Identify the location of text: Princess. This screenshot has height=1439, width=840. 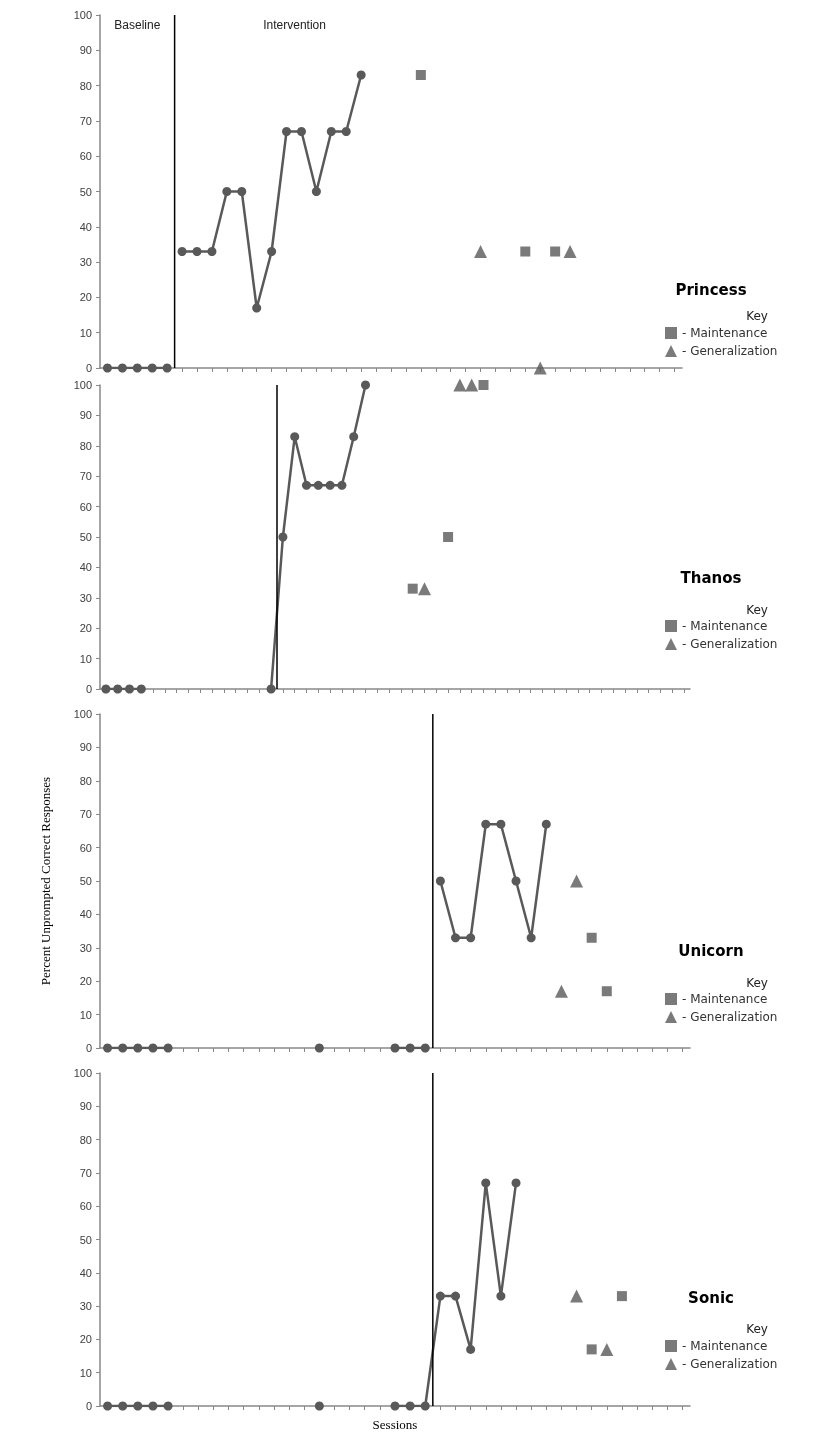
(711, 289).